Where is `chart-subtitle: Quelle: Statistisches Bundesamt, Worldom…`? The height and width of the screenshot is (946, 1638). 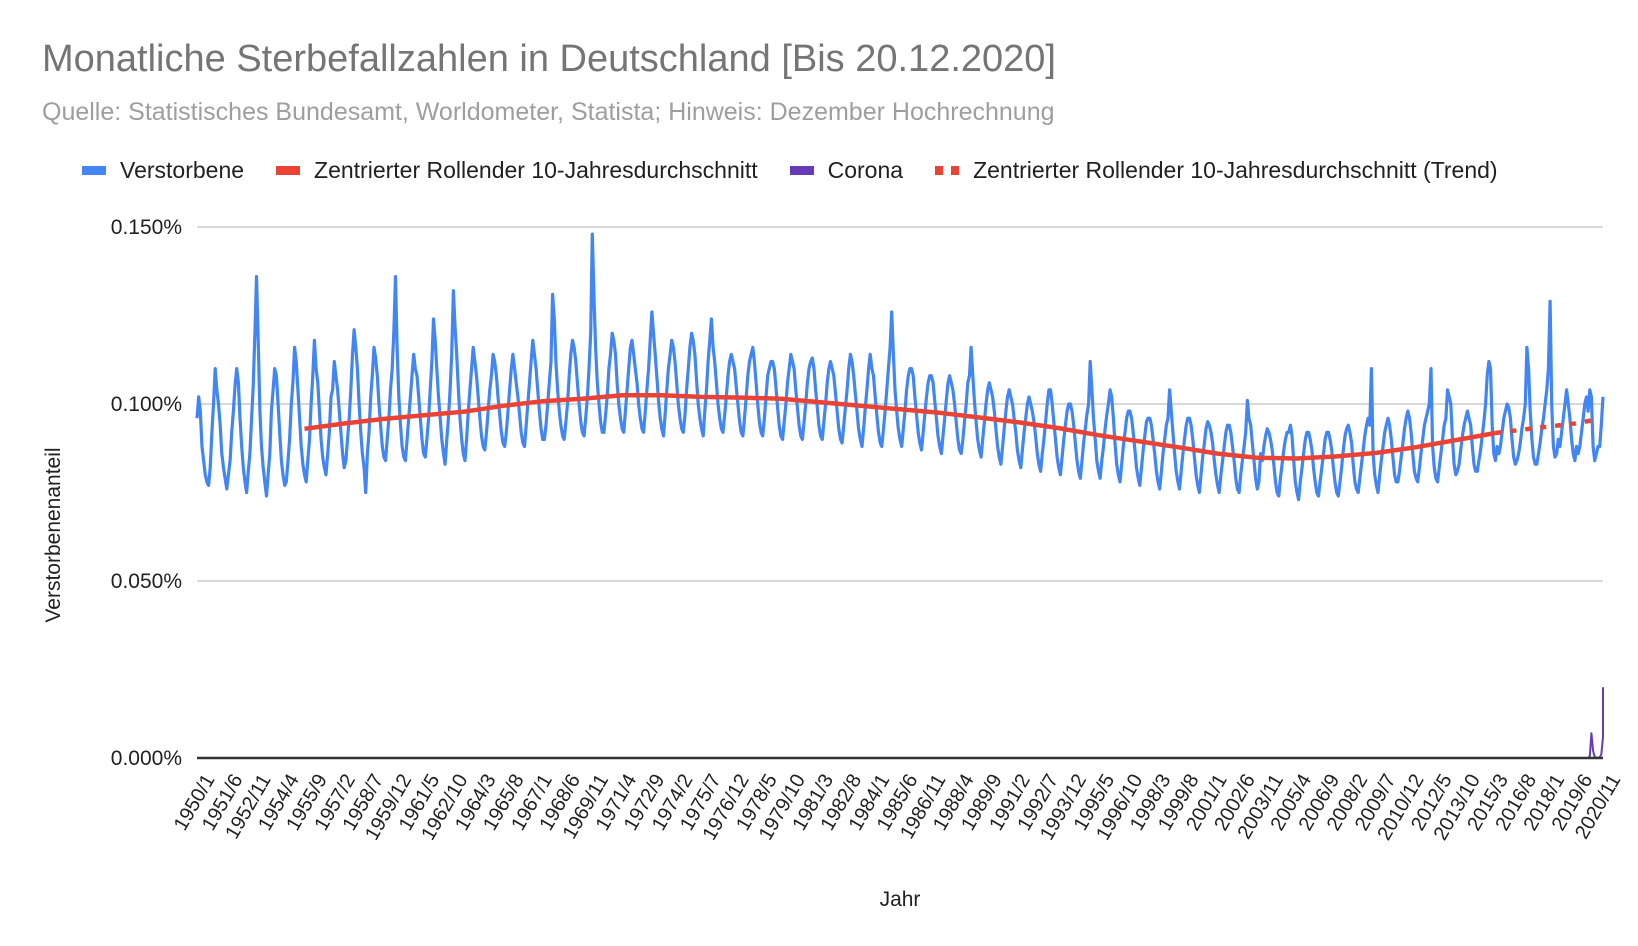
chart-subtitle: Quelle: Statistisches Bundesamt, Worldom… is located at coordinates (548, 112).